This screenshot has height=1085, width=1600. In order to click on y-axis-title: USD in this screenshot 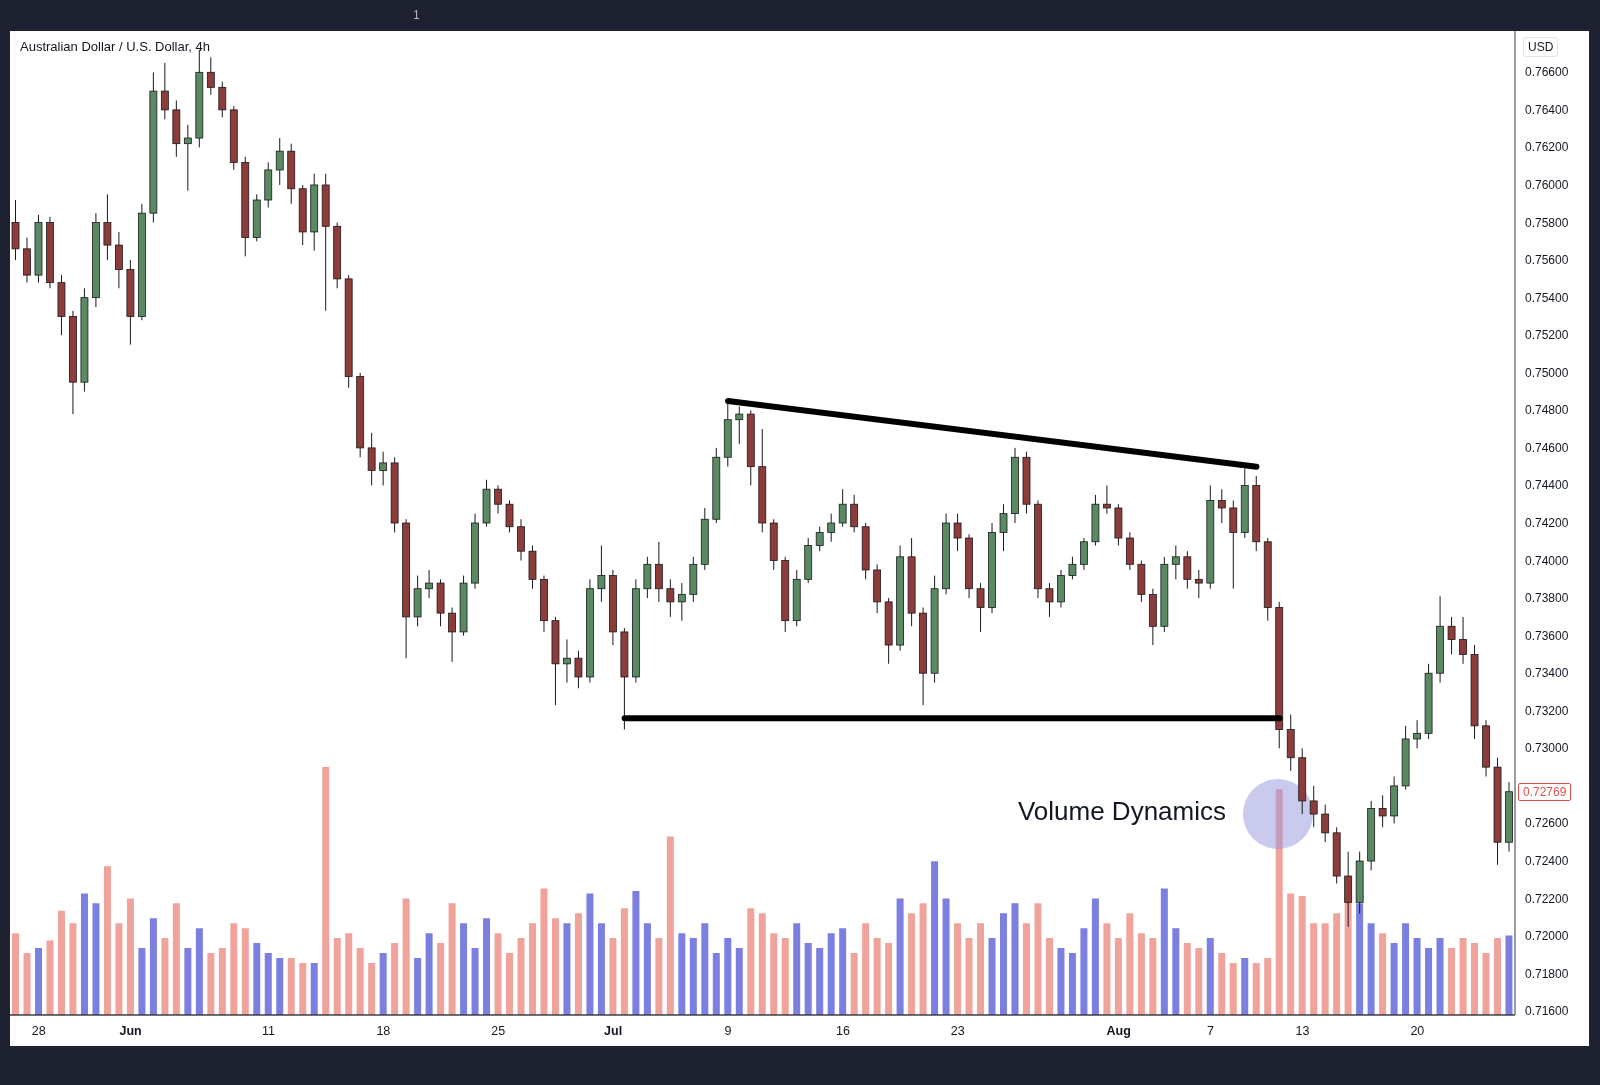, I will do `click(1541, 47)`.